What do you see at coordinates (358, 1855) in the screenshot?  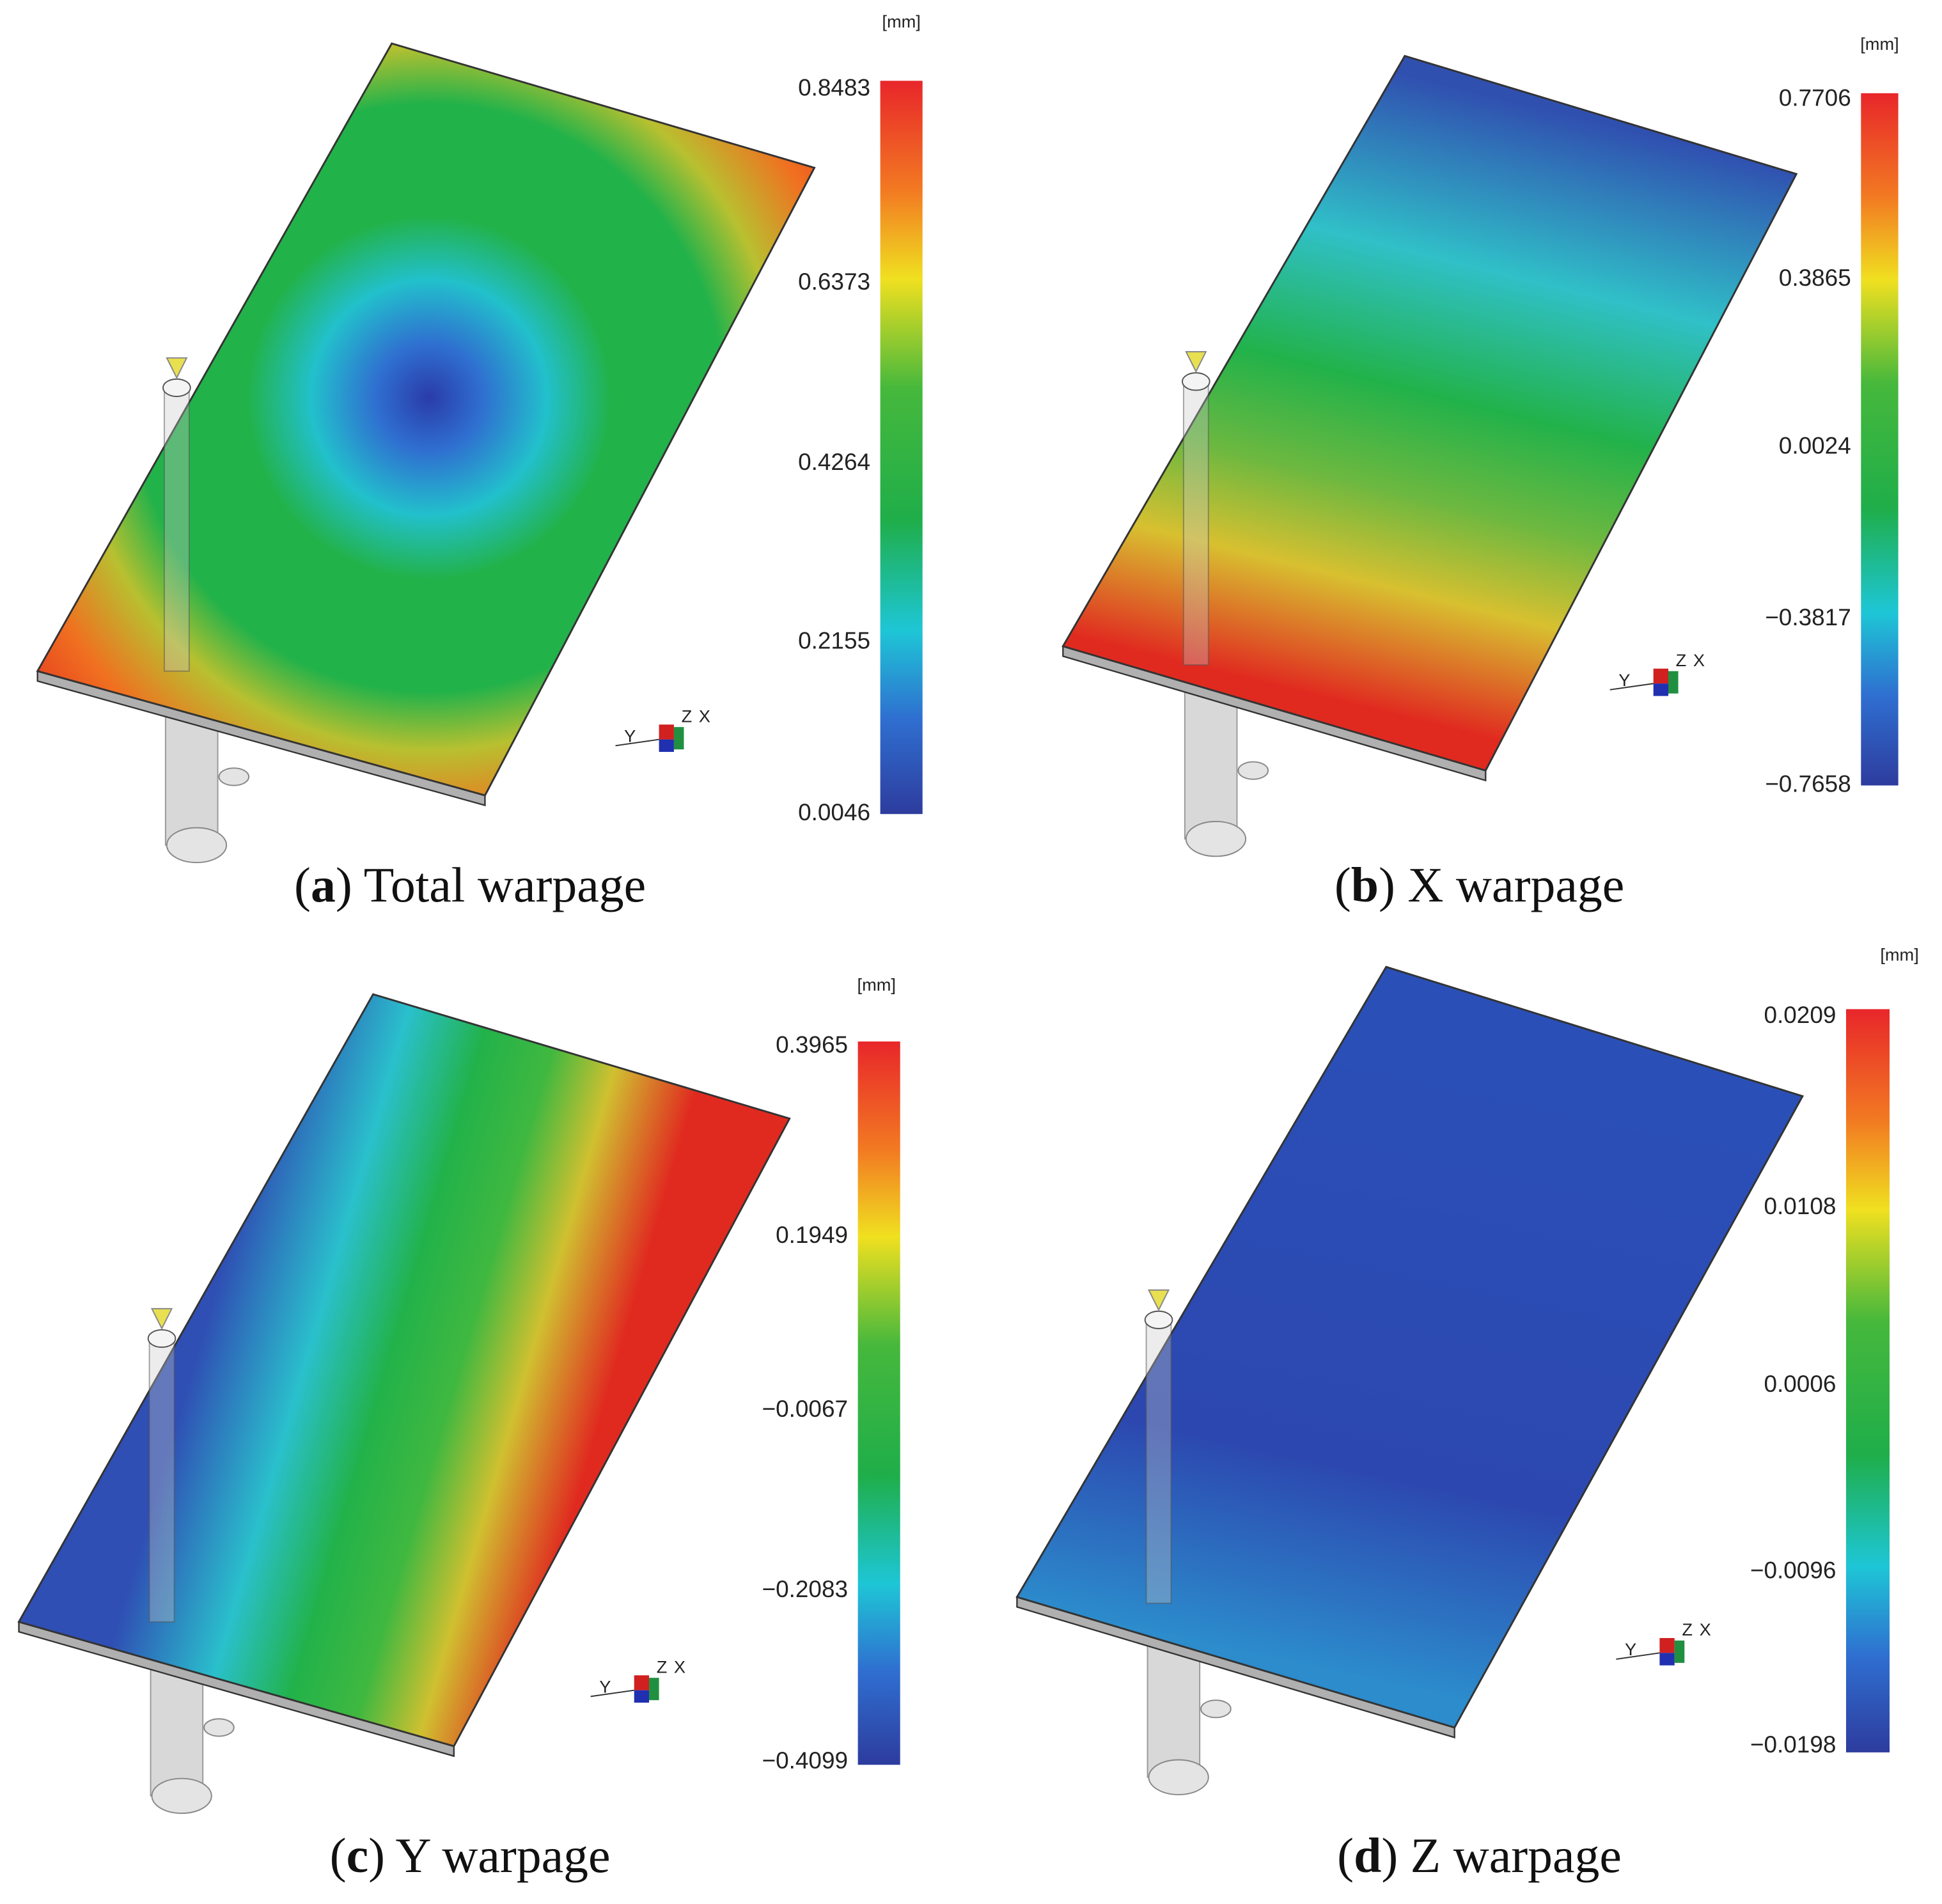 I see `caption-part: c` at bounding box center [358, 1855].